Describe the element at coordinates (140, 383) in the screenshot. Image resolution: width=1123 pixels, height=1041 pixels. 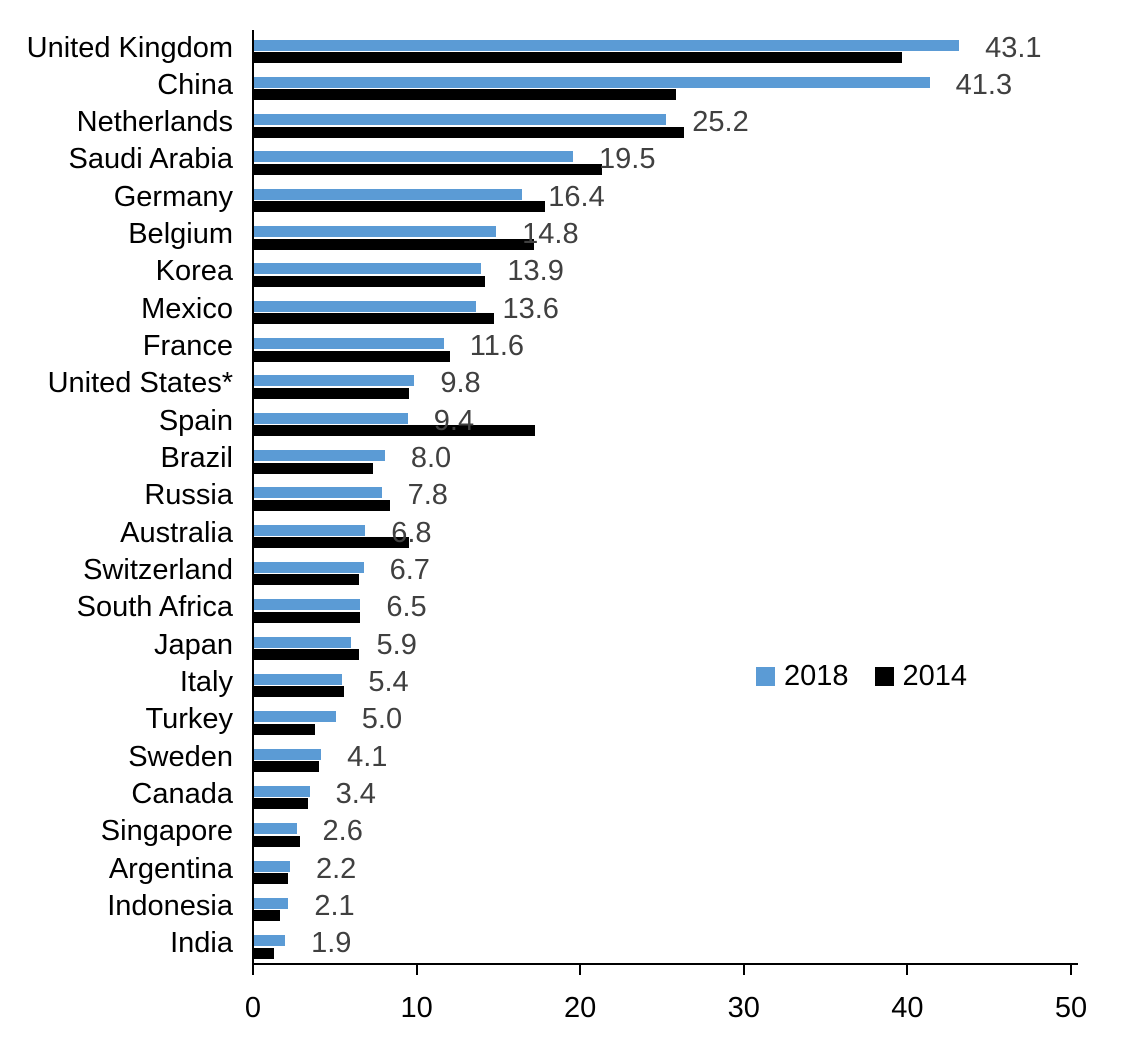
I see `category-label: United States*` at that location.